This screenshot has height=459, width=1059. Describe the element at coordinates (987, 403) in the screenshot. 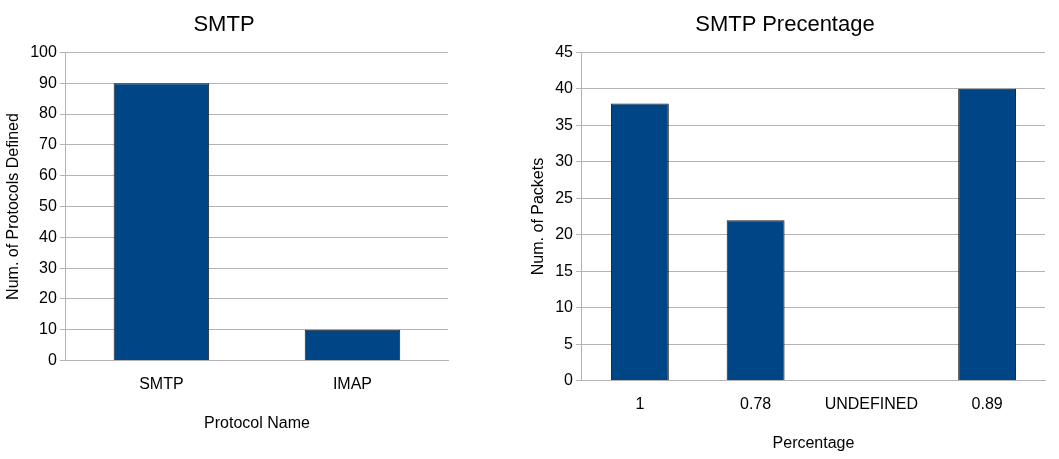

I see `x-tick-label: 0.89` at that location.